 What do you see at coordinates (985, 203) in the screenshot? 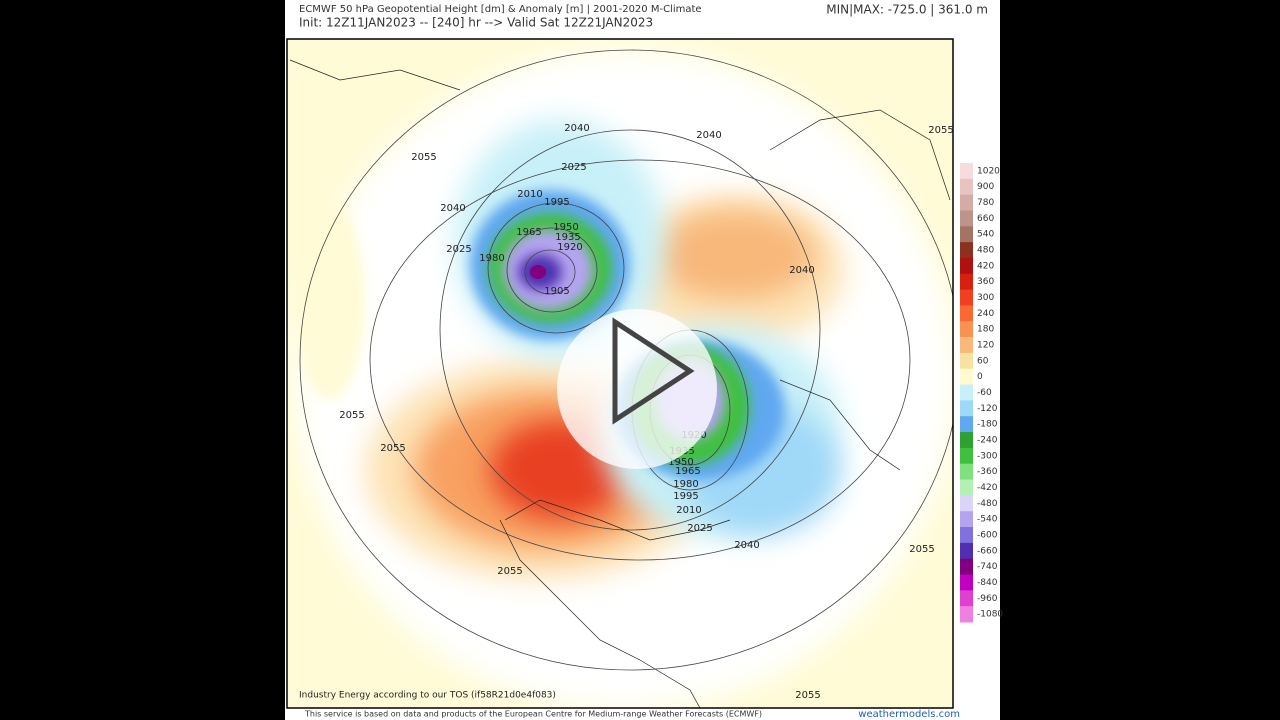
I see `colorbar-label: 780` at bounding box center [985, 203].